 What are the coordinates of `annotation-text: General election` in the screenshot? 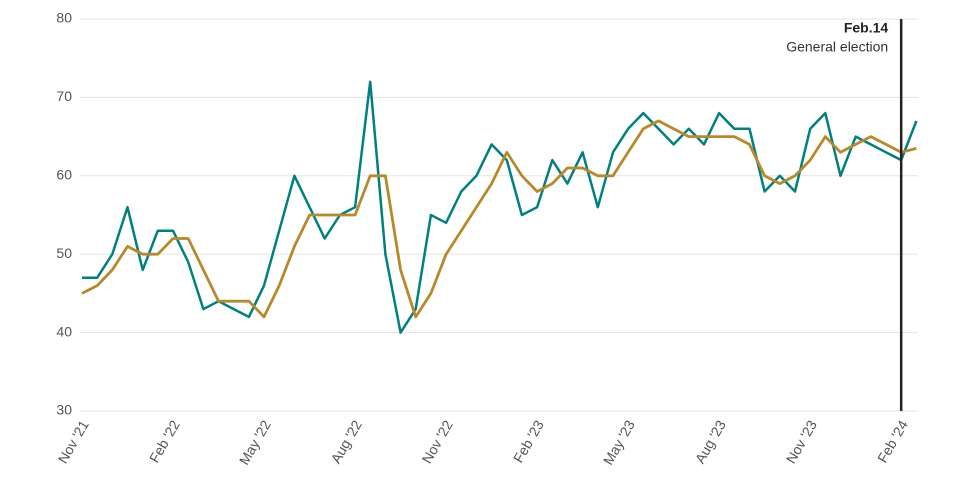 It's located at (837, 47).